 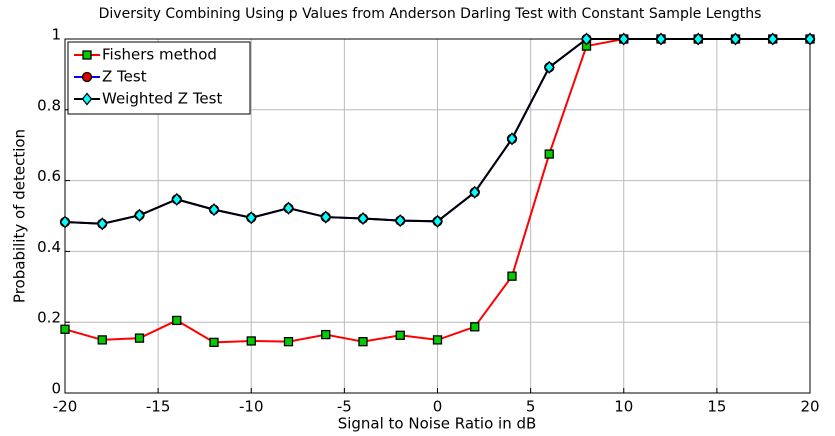 I want to click on x-axis-label: Signal to Noise Ratio in dB, so click(x=437, y=424).